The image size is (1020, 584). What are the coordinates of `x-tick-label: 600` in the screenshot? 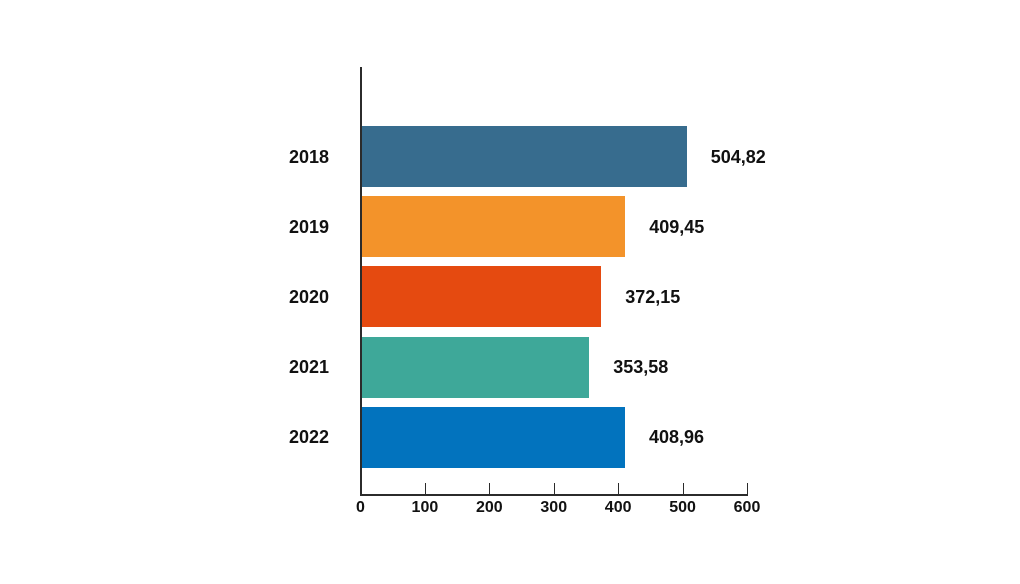 It's located at (747, 507).